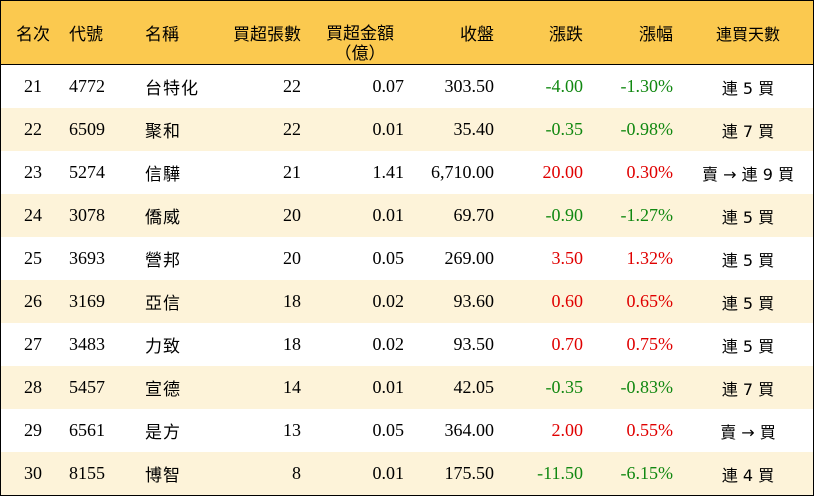 The height and width of the screenshot is (496, 814). What do you see at coordinates (563, 172) in the screenshot?
I see `cell-change: 20.00` at bounding box center [563, 172].